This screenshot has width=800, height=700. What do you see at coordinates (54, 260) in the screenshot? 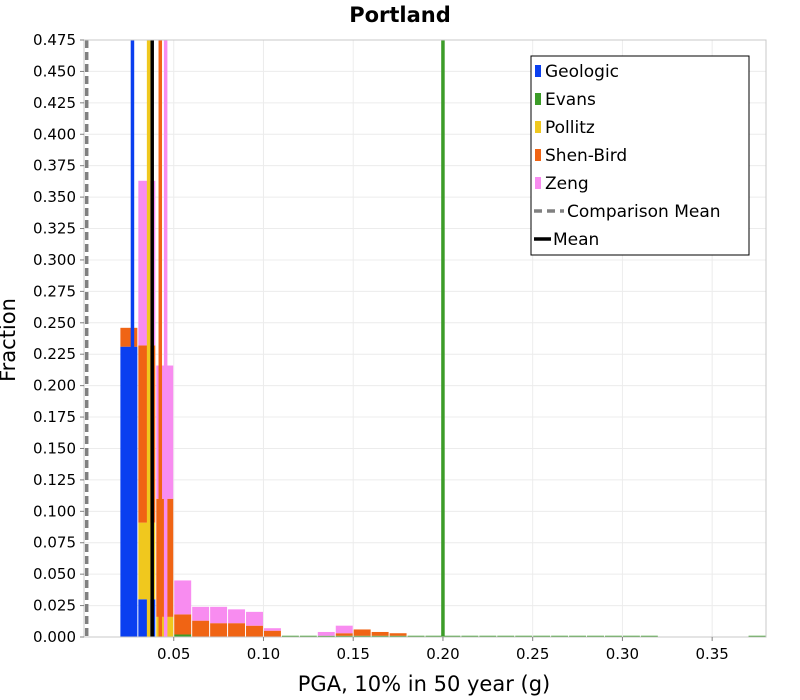
I see `y-tick-label: 0.300` at bounding box center [54, 260].